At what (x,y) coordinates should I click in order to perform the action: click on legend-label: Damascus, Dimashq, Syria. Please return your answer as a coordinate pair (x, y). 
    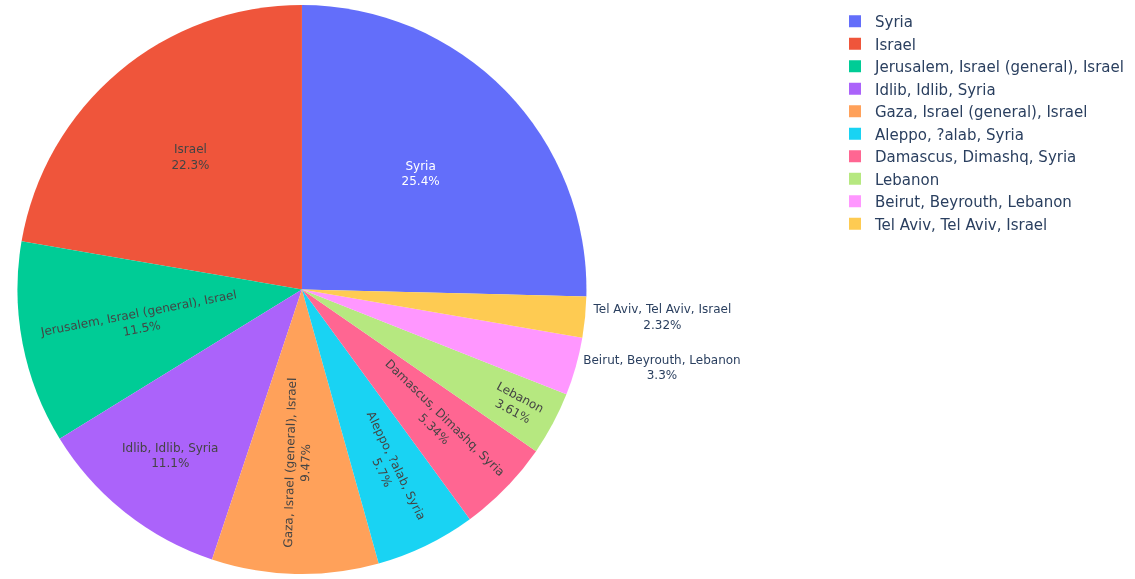
    Looking at the image, I should click on (976, 157).